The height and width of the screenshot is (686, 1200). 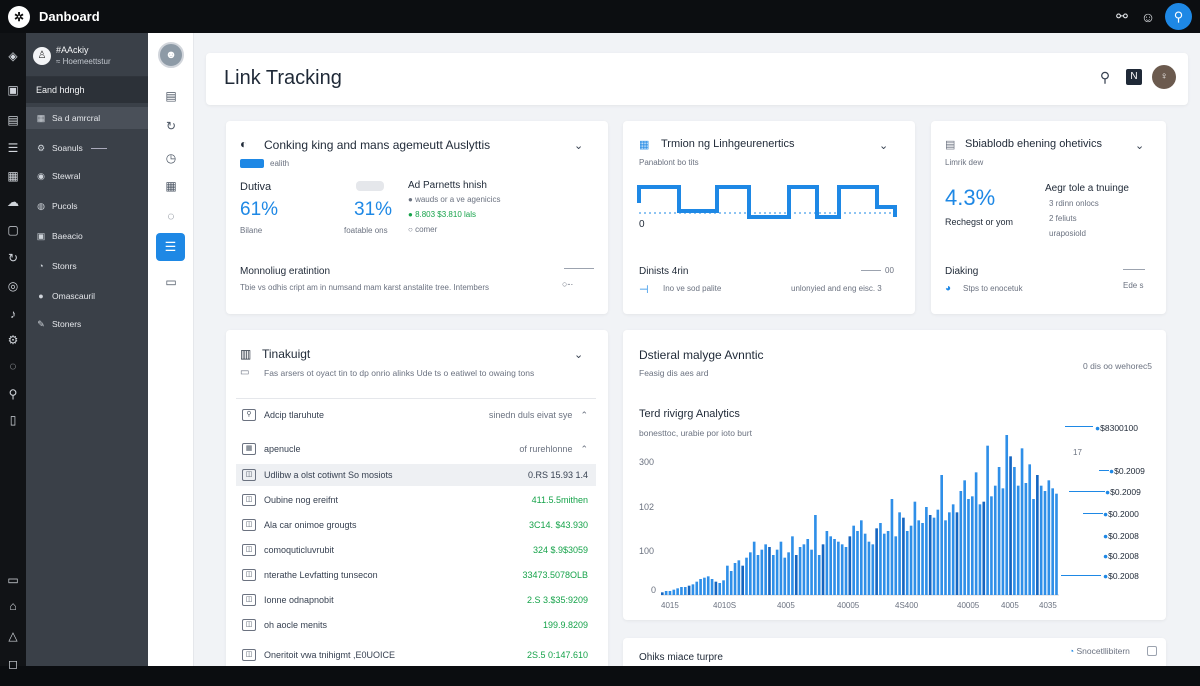 What do you see at coordinates (13, 314) in the screenshot?
I see `music-icon: ♪` at bounding box center [13, 314].